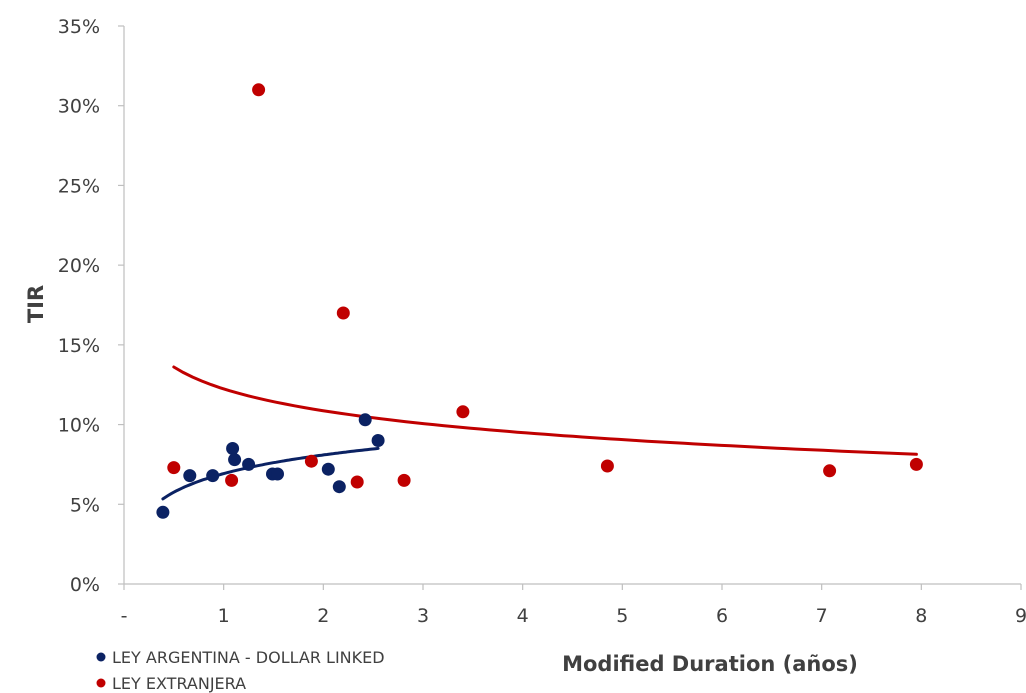 Image resolution: width=1026 pixels, height=693 pixels. Describe the element at coordinates (101, 657) in the screenshot. I see `legend-marker-ley-argentina` at that location.